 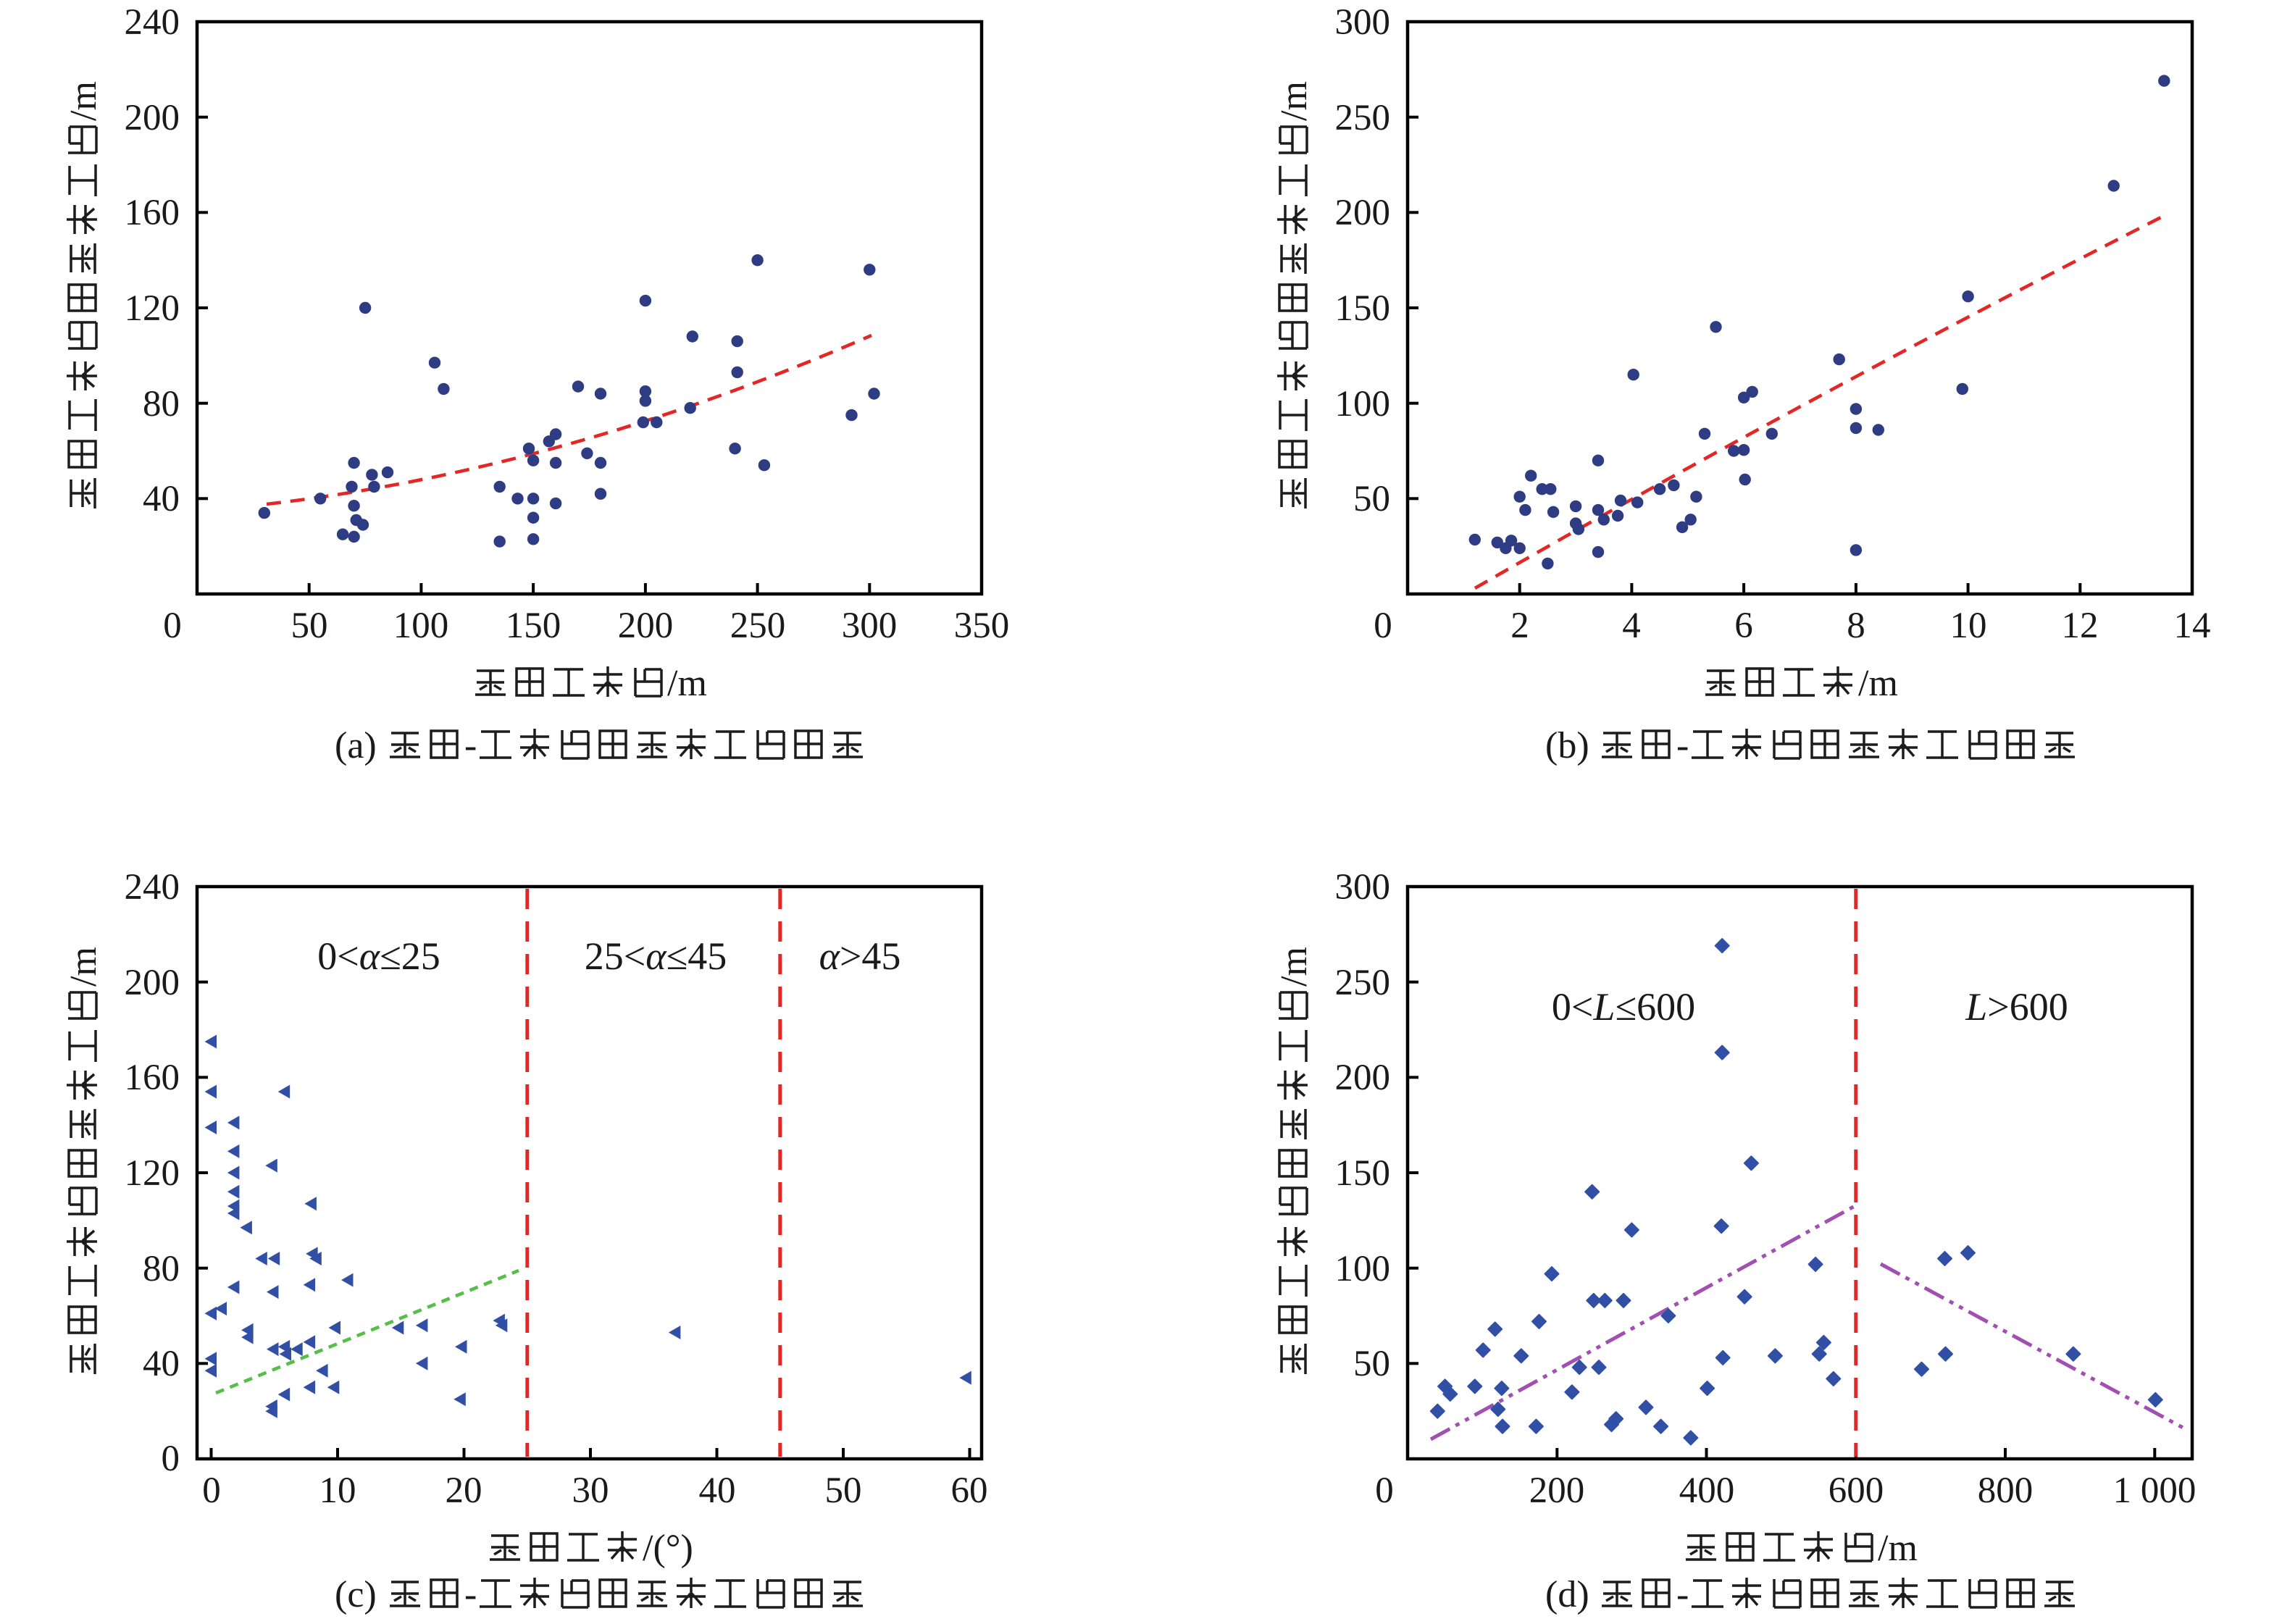 I want to click on svg-text: 350, so click(x=982, y=626).